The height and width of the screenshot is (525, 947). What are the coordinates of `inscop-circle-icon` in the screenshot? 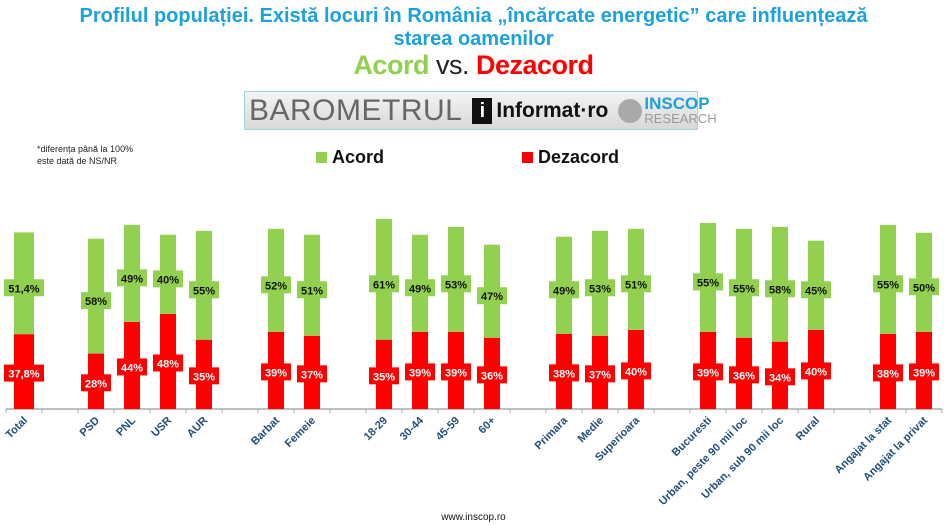 It's located at (630, 110).